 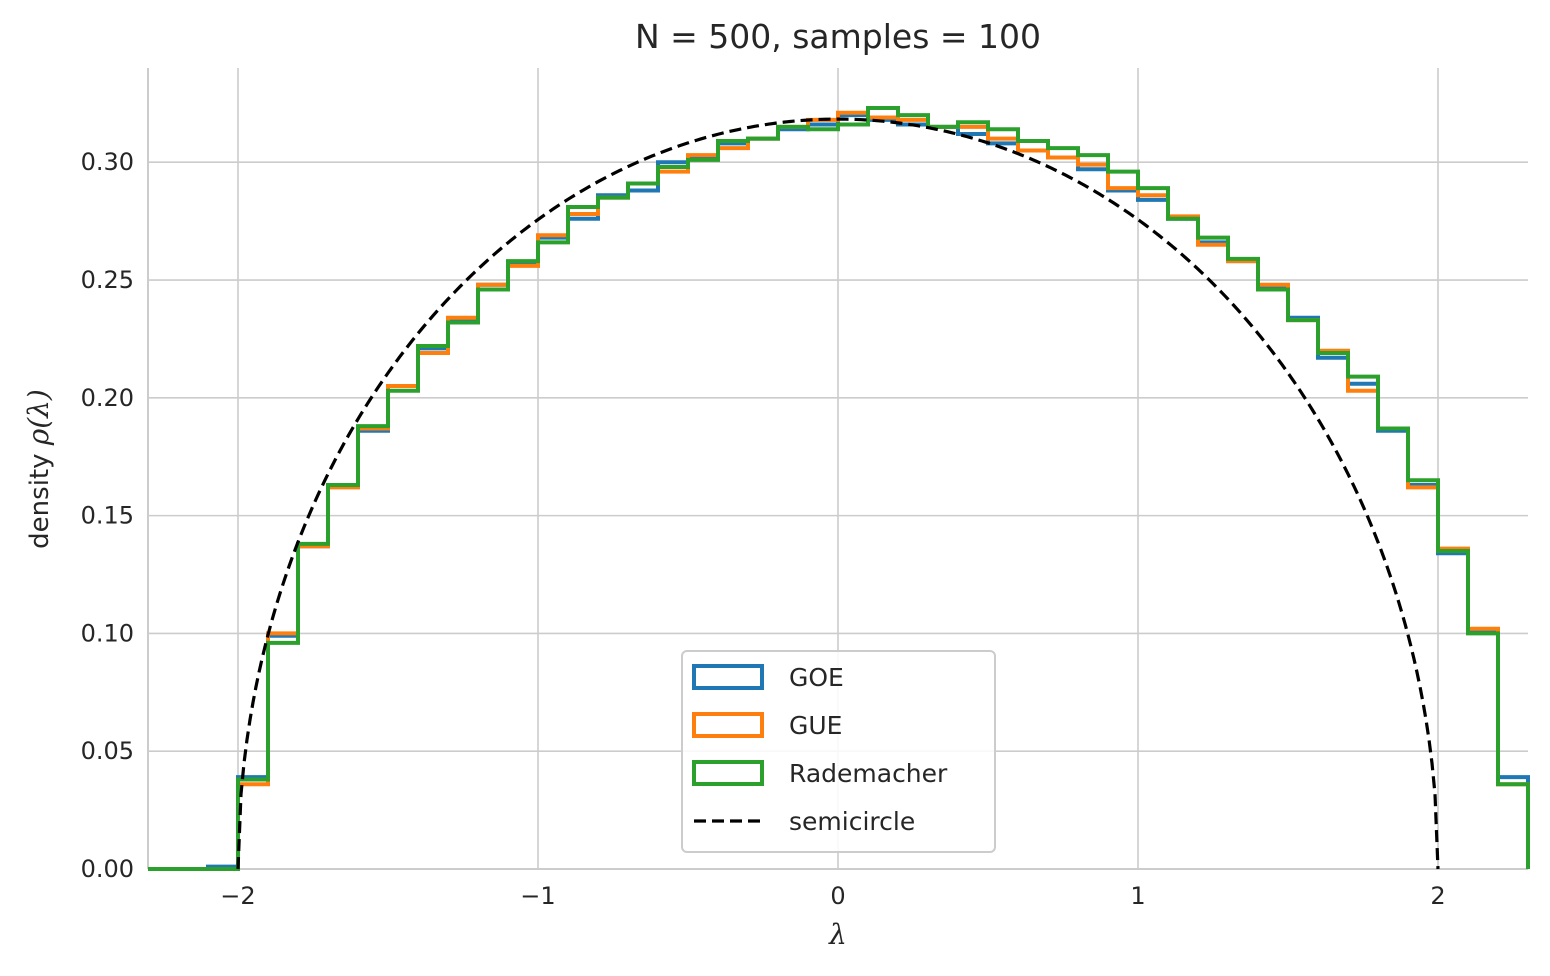 I want to click on x-tick-label: −1, so click(x=537, y=896).